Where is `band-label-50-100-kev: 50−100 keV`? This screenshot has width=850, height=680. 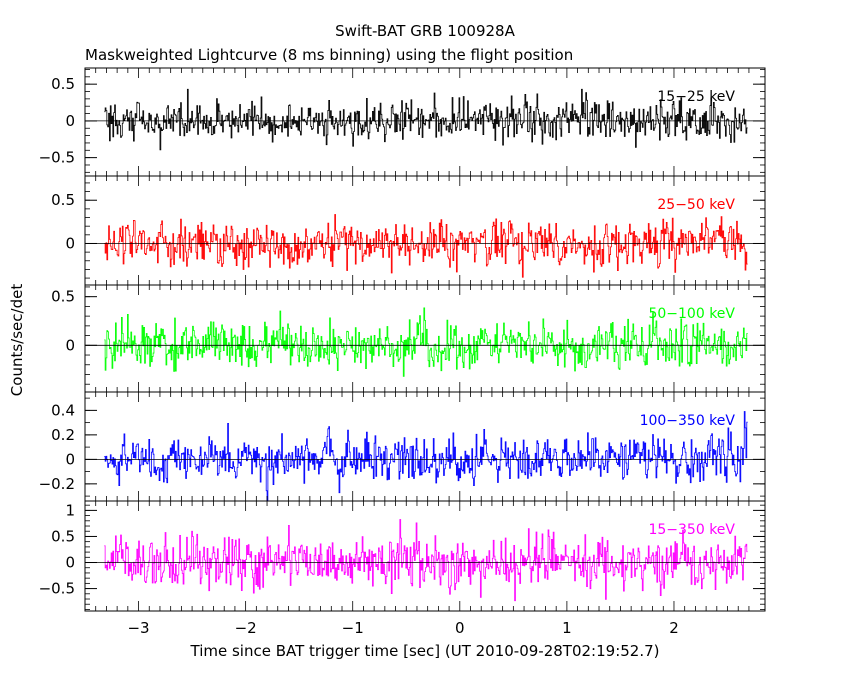 band-label-50-100-kev: 50−100 keV is located at coordinates (691, 314).